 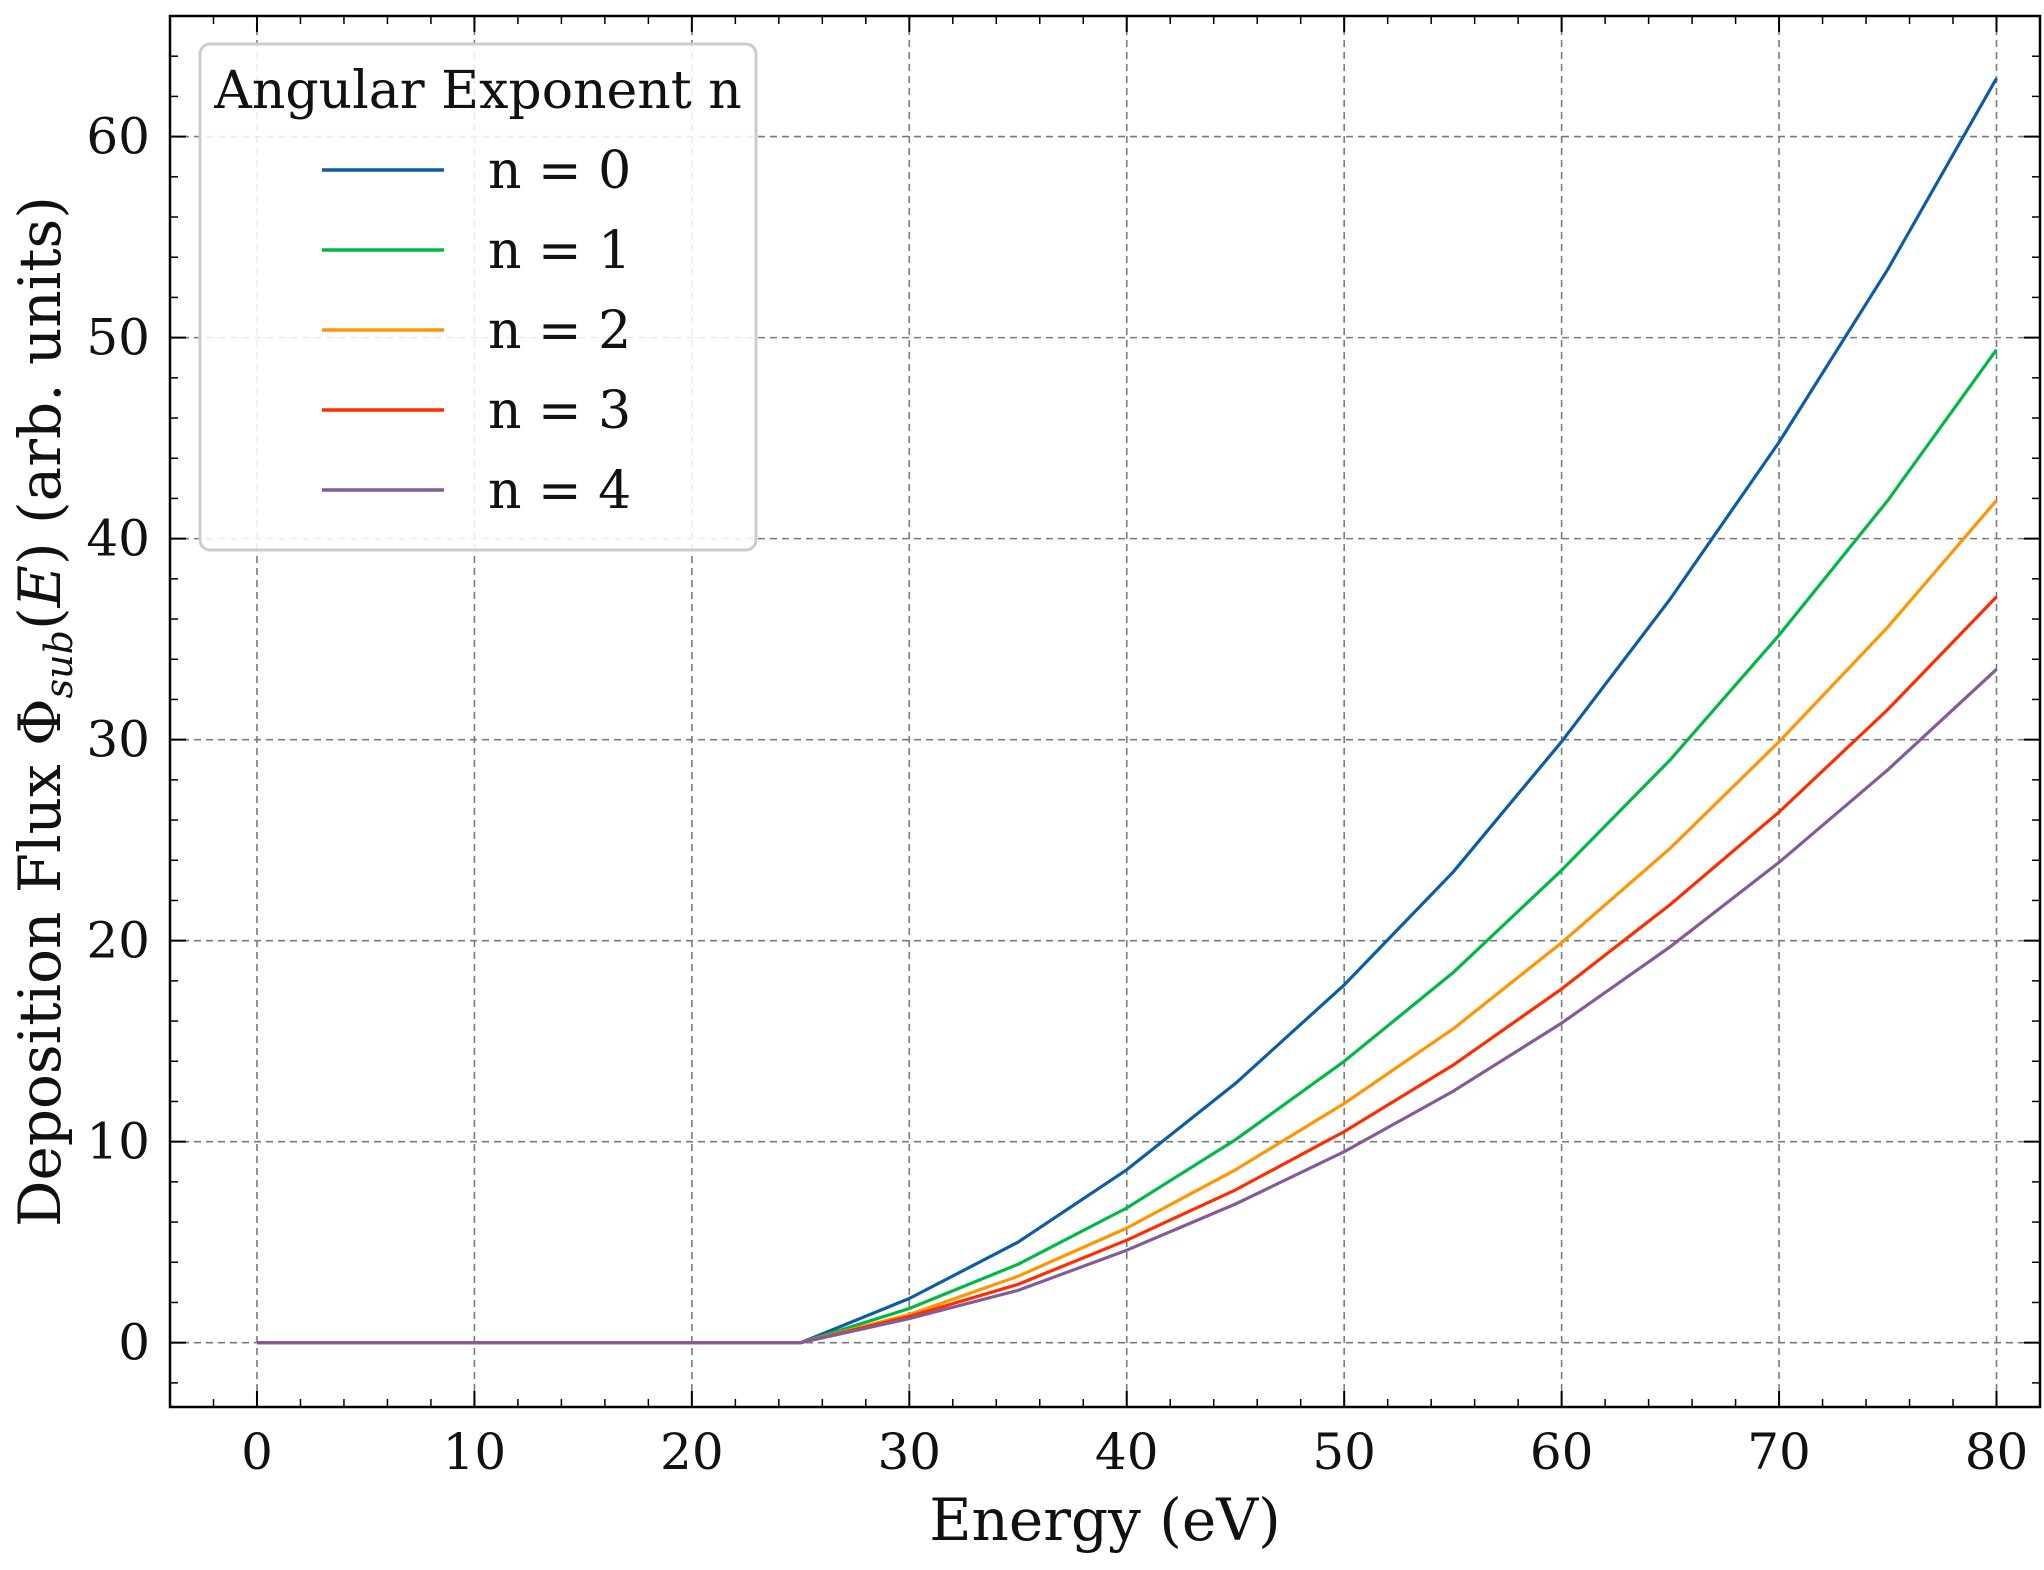 What do you see at coordinates (692, 1452) in the screenshot?
I see `x-tick-label: 20` at bounding box center [692, 1452].